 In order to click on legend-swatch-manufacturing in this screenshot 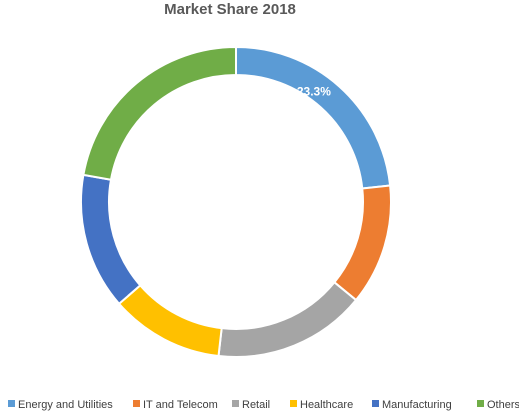, I will do `click(375, 403)`.